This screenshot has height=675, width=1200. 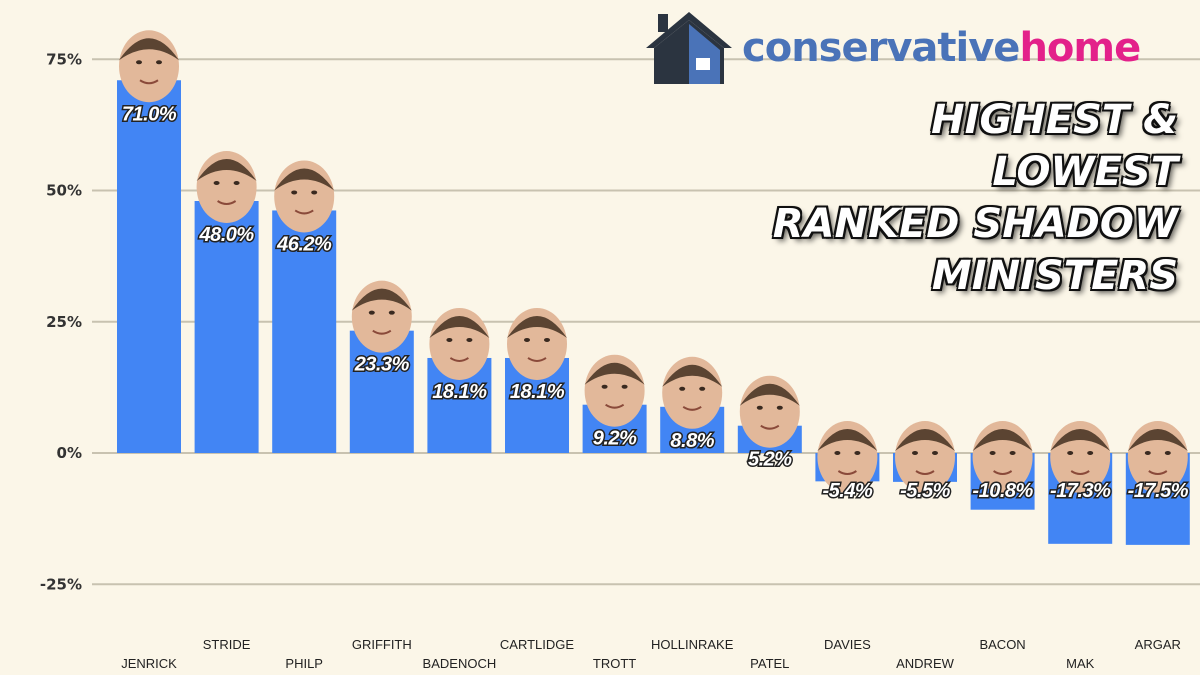 What do you see at coordinates (975, 224) in the screenshot?
I see `title-line-2: RANKED SHADOW` at bounding box center [975, 224].